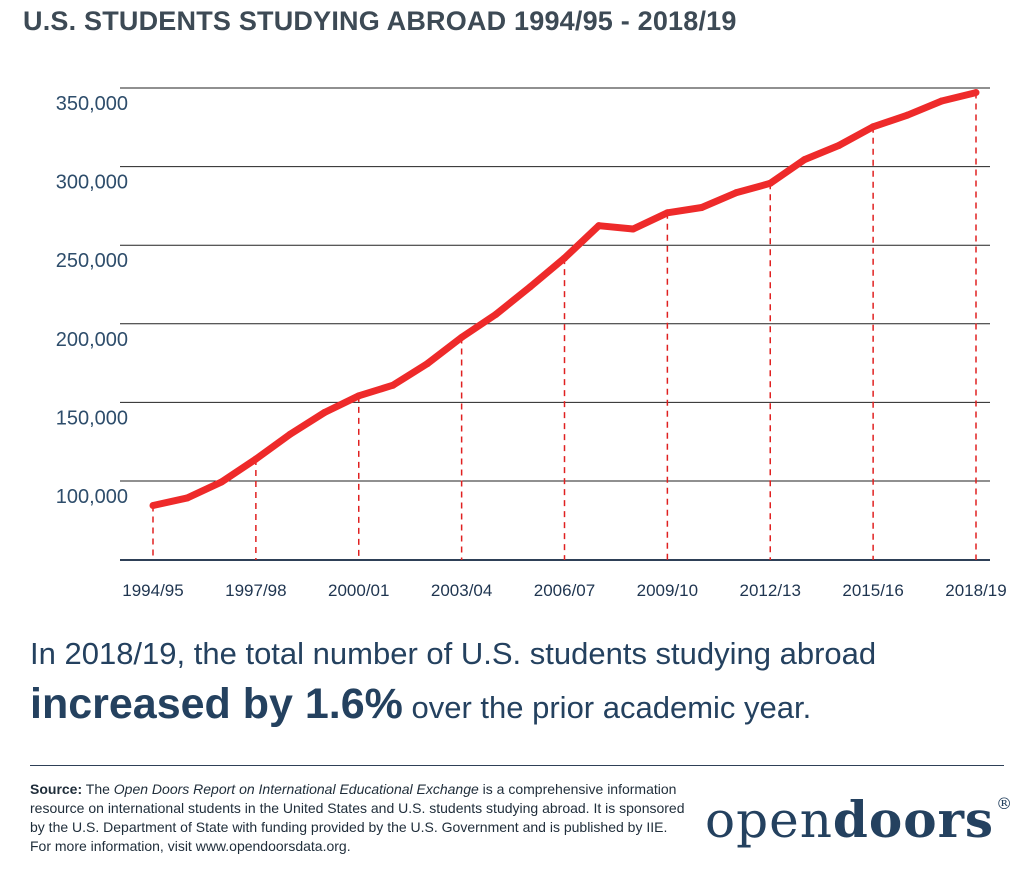 The image size is (1024, 890). I want to click on x-tick-label: 2003/04, so click(461, 590).